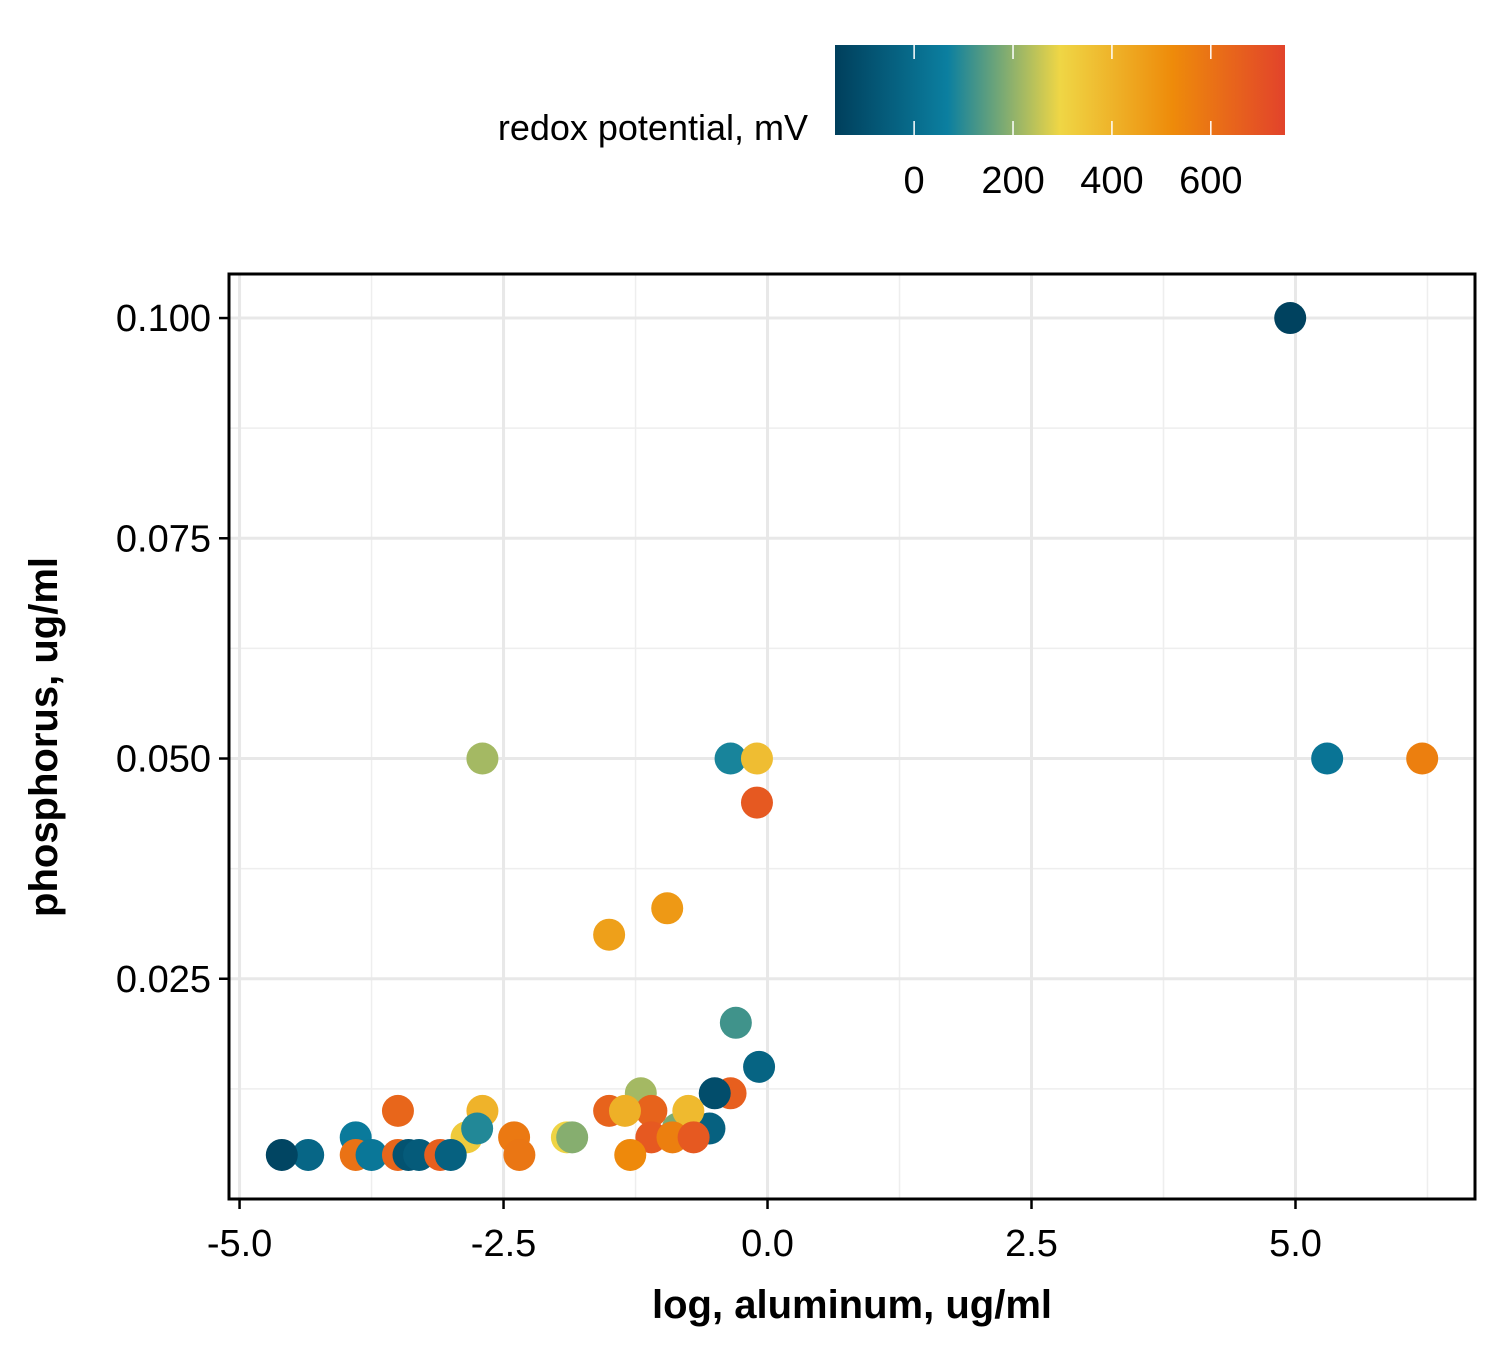 The image size is (1500, 1350). What do you see at coordinates (1295, 1244) in the screenshot?
I see `x-tick-label: 5.0` at bounding box center [1295, 1244].